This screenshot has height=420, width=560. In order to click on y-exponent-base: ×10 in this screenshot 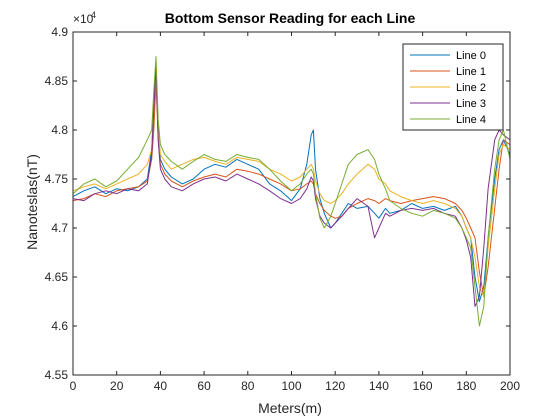, I will do `click(83, 19)`.